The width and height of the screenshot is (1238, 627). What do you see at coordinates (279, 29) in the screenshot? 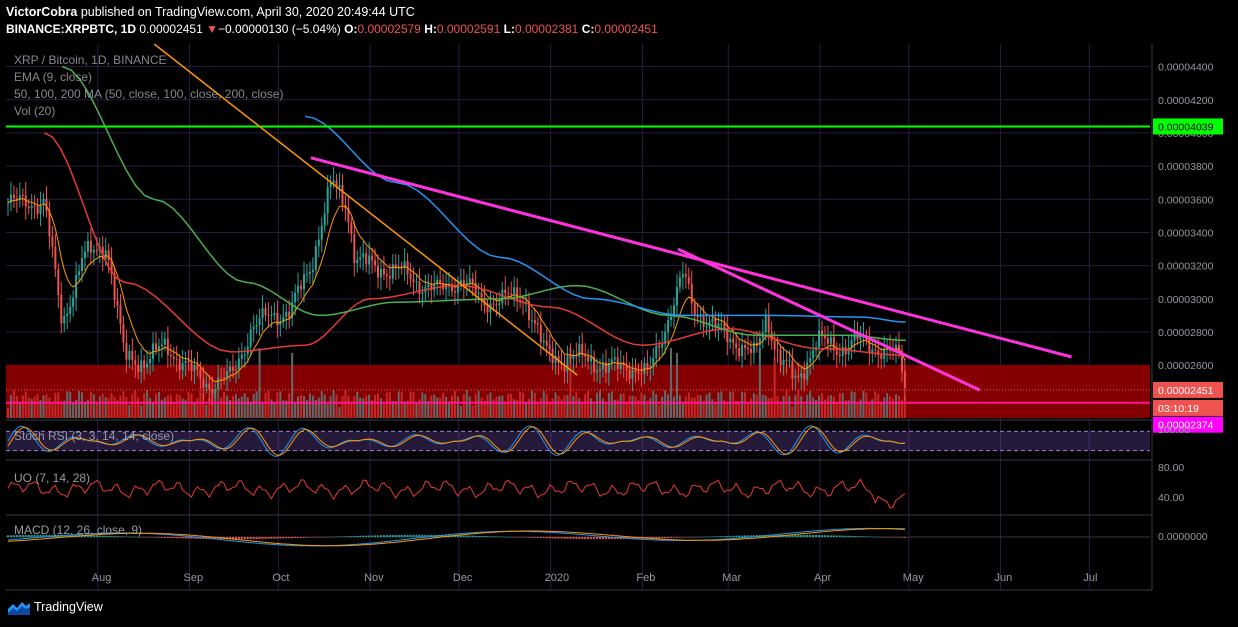
I see `change-value: −0.00000130 (−5.04%)` at bounding box center [279, 29].